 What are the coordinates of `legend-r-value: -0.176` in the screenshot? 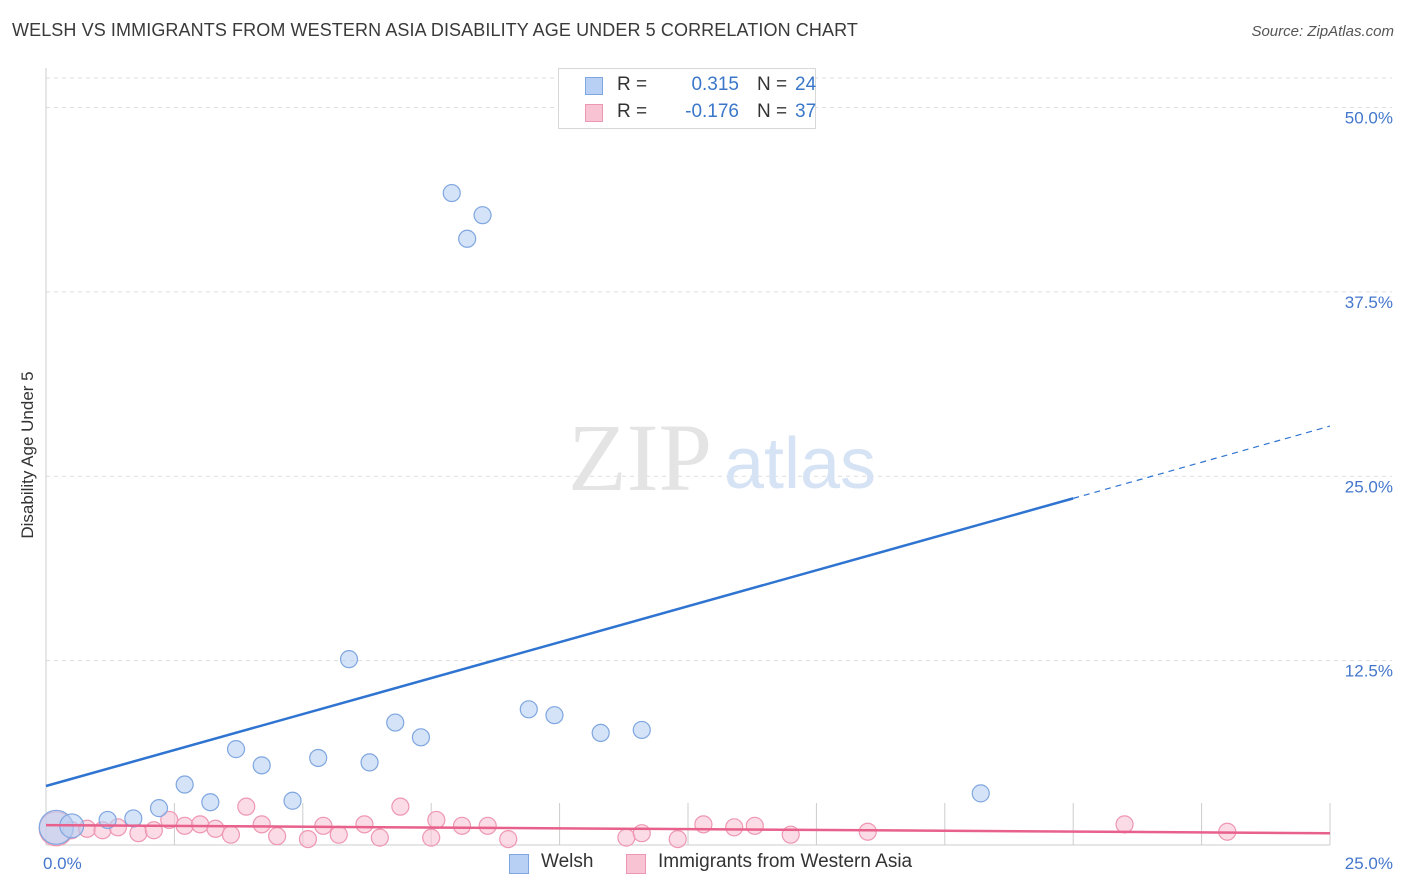 It's located at (712, 111).